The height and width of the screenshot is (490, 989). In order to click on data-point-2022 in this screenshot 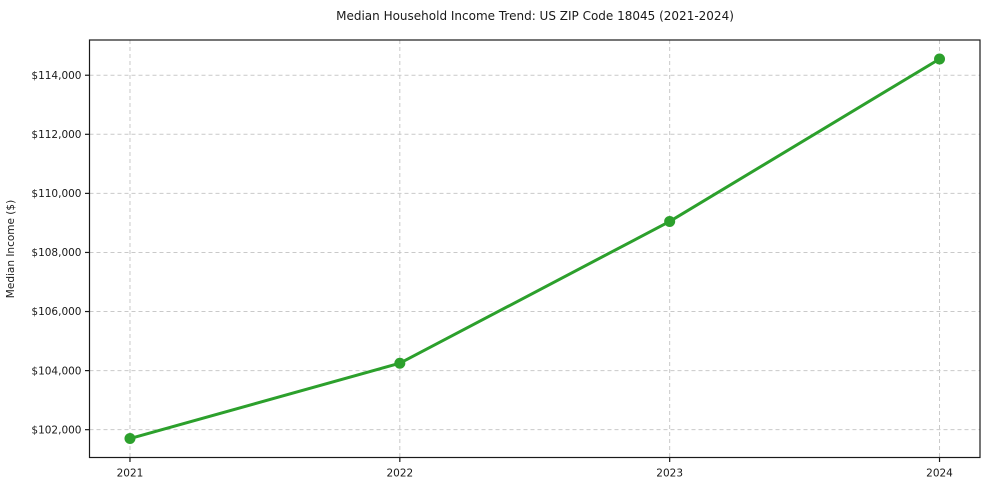, I will do `click(400, 363)`.